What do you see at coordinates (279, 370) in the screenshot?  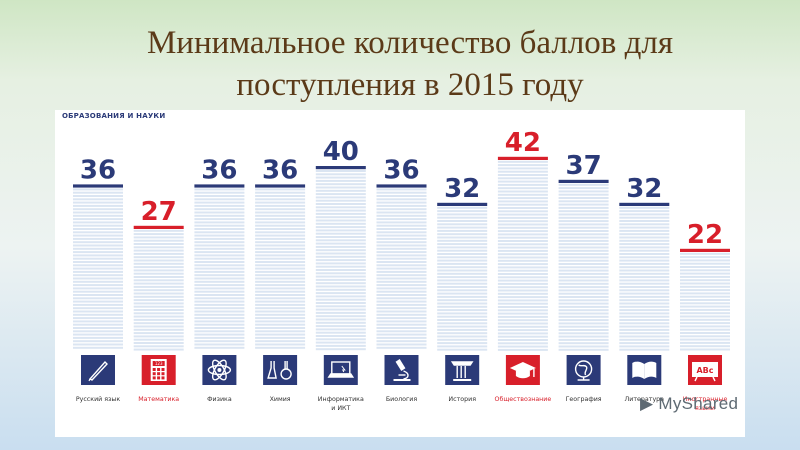 I see `flask-icon` at bounding box center [279, 370].